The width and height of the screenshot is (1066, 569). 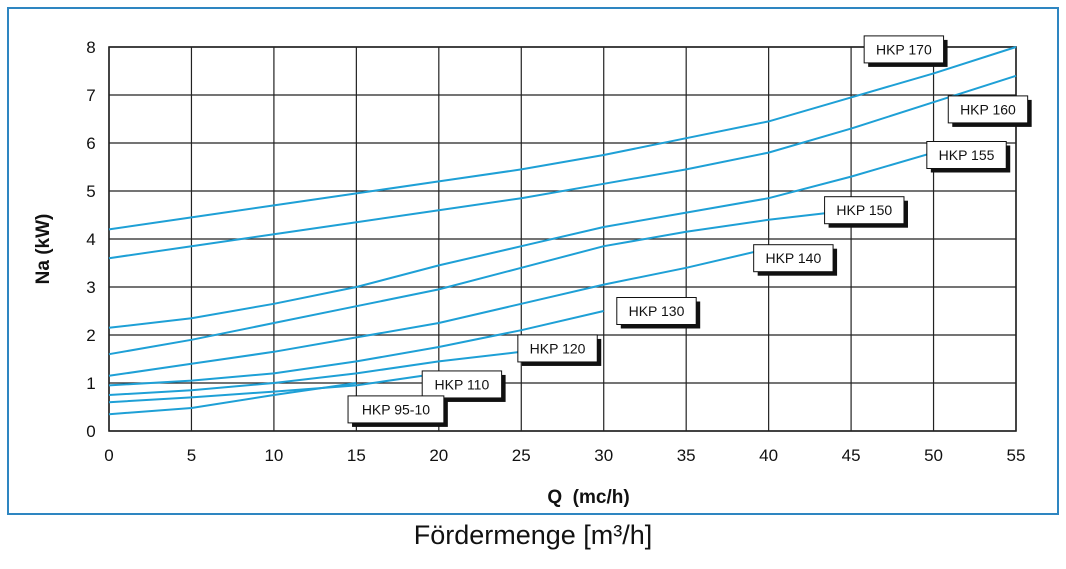 What do you see at coordinates (356, 455) in the screenshot?
I see `x-tick-label: 15` at bounding box center [356, 455].